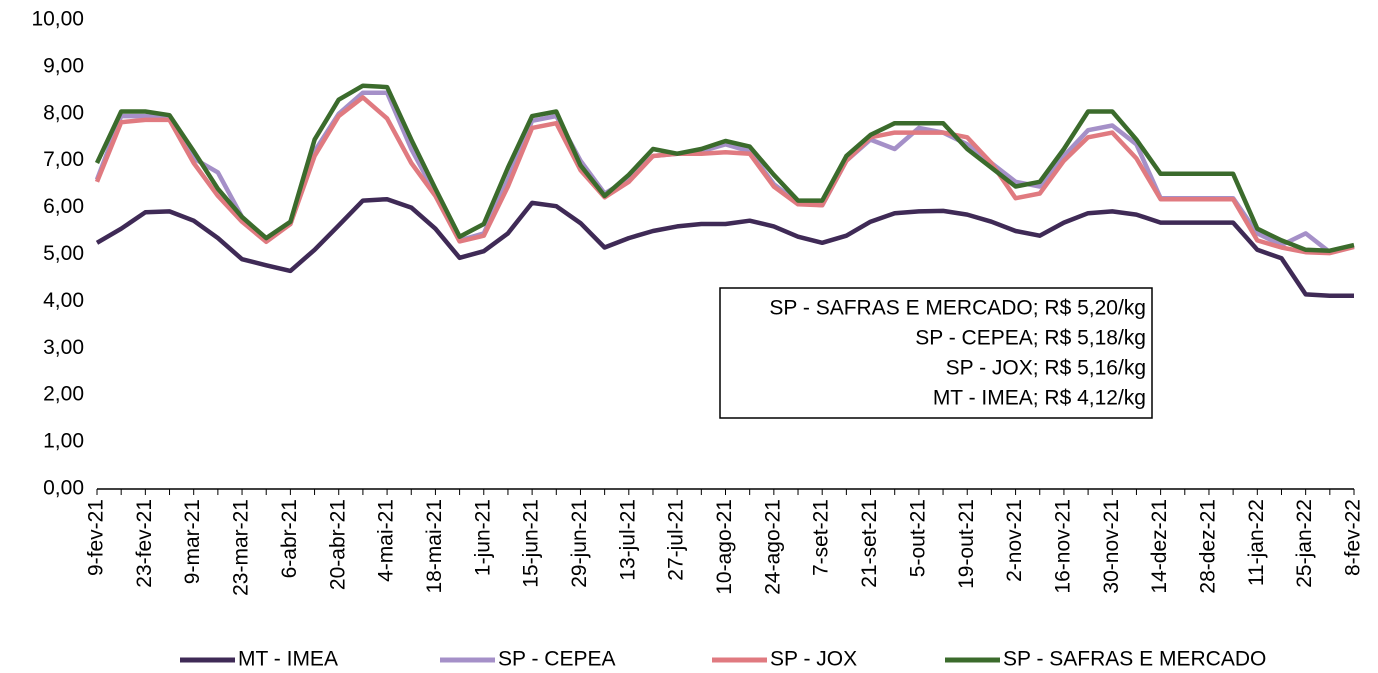 The height and width of the screenshot is (673, 1378). Describe the element at coordinates (63, 65) in the screenshot. I see `y-tick-label: 9,00` at that location.